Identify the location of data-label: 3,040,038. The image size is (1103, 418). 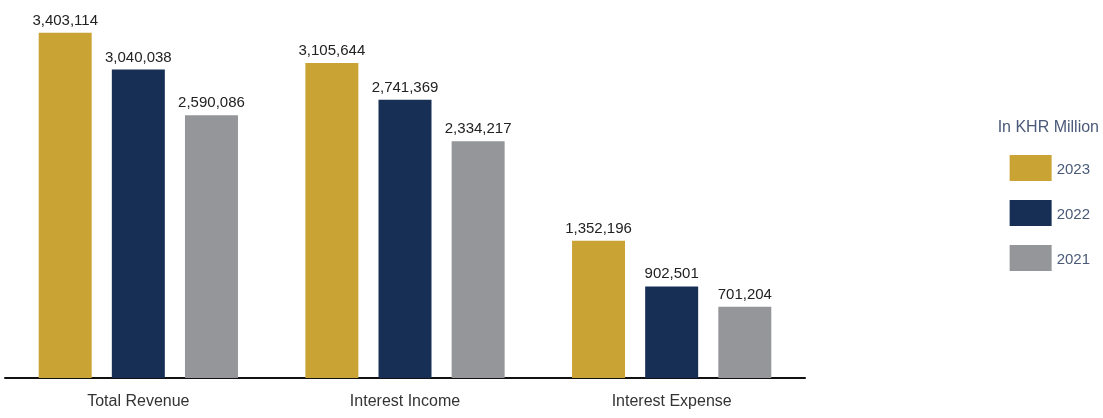
(138, 56).